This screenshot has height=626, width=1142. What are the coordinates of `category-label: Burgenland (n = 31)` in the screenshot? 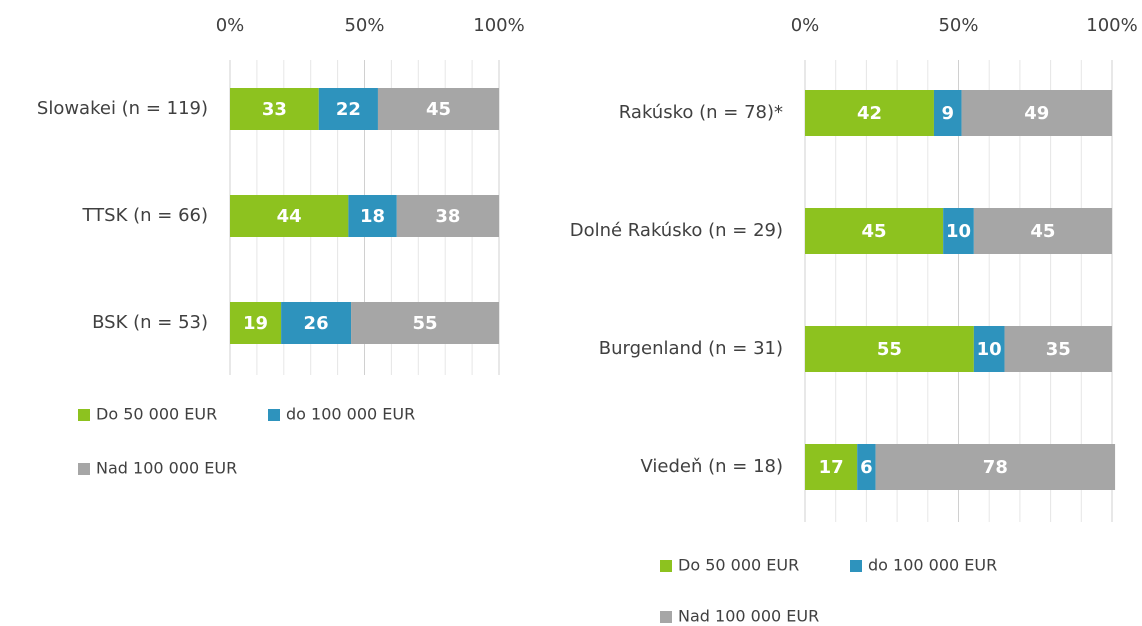 It's located at (691, 348).